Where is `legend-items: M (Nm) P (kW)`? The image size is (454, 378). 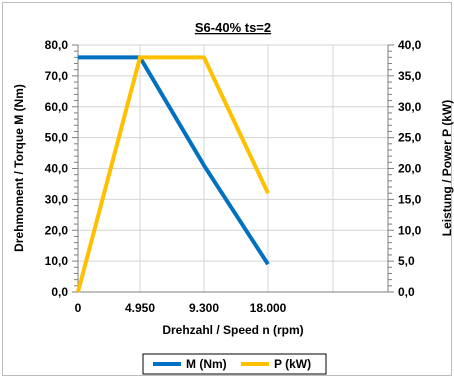
legend-items: M (Nm) P (kW) is located at coordinates (232, 364).